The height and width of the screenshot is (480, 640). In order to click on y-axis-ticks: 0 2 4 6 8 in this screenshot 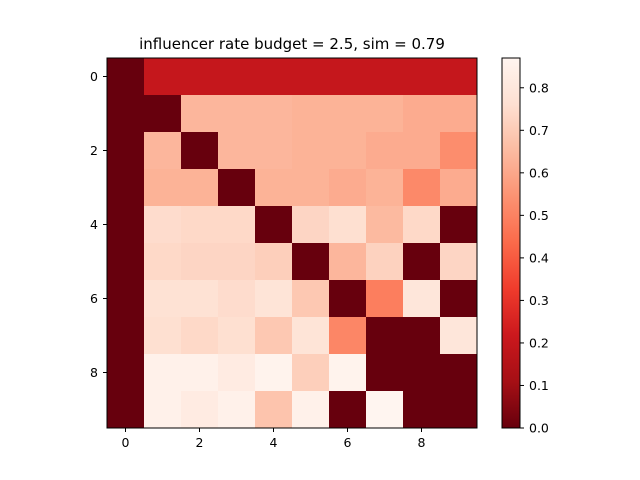, I will do `click(98, 224)`.